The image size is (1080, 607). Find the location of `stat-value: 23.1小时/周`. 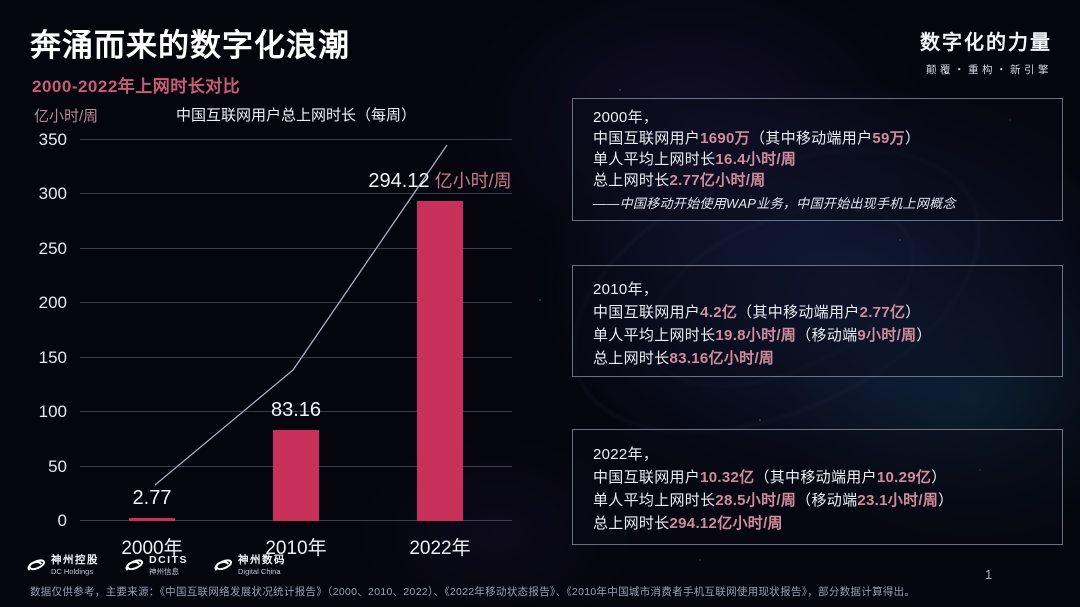

stat-value: 23.1小时/周 is located at coordinates (898, 500).